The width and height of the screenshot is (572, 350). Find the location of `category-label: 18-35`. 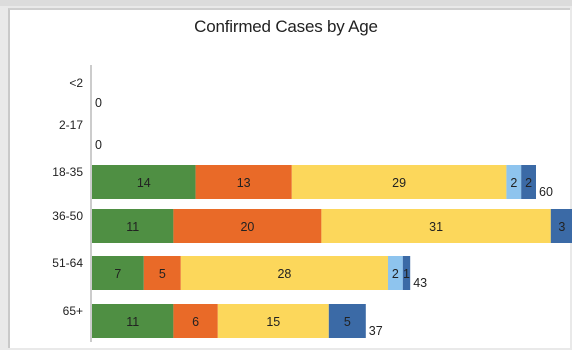

category-label: 18-35 is located at coordinates (67, 172).